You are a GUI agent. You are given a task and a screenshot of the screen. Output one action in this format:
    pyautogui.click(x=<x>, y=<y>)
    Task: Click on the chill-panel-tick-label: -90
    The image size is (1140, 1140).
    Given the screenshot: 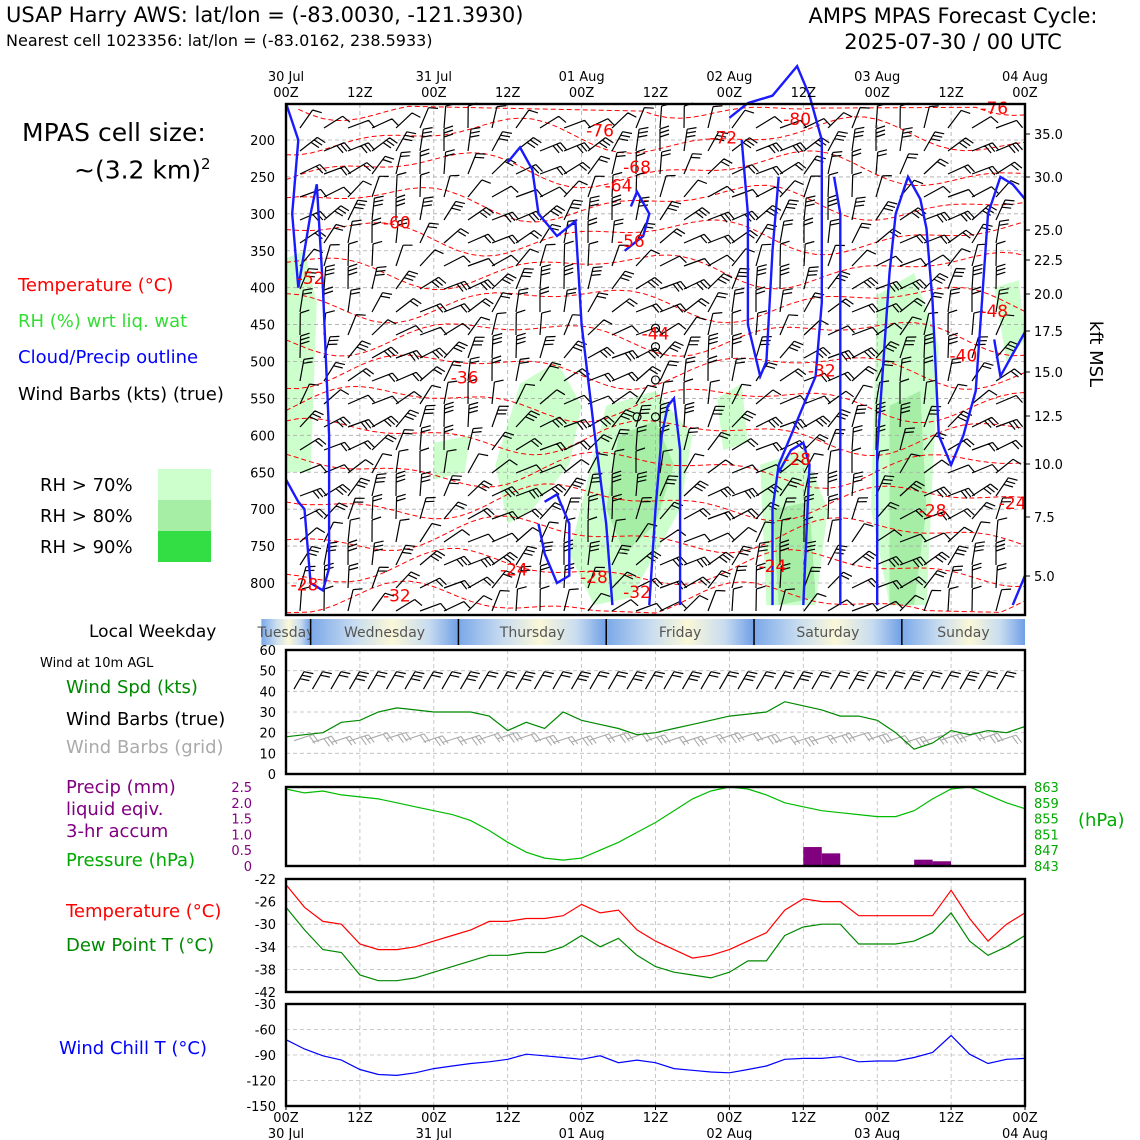 What is the action you would take?
    pyautogui.click(x=265, y=1056)
    